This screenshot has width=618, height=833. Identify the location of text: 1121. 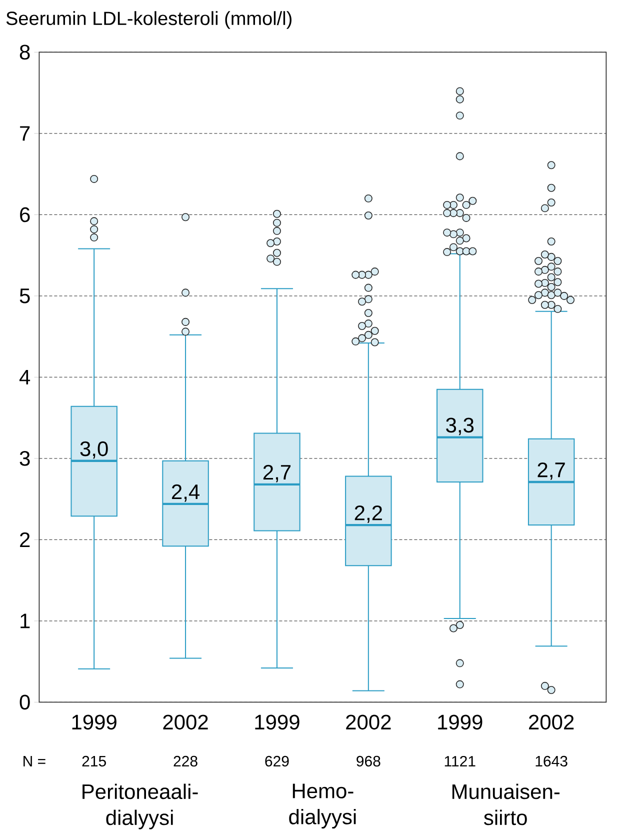
(460, 761).